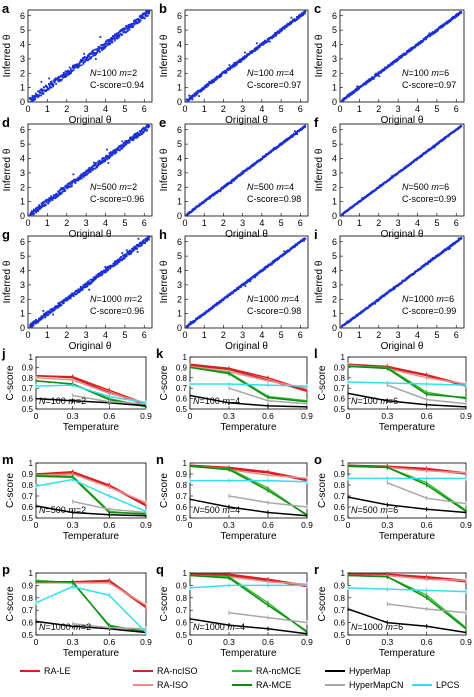 The width and height of the screenshot is (474, 697). Describe the element at coordinates (248, 490) in the screenshot. I see `line-plot-frame` at that location.